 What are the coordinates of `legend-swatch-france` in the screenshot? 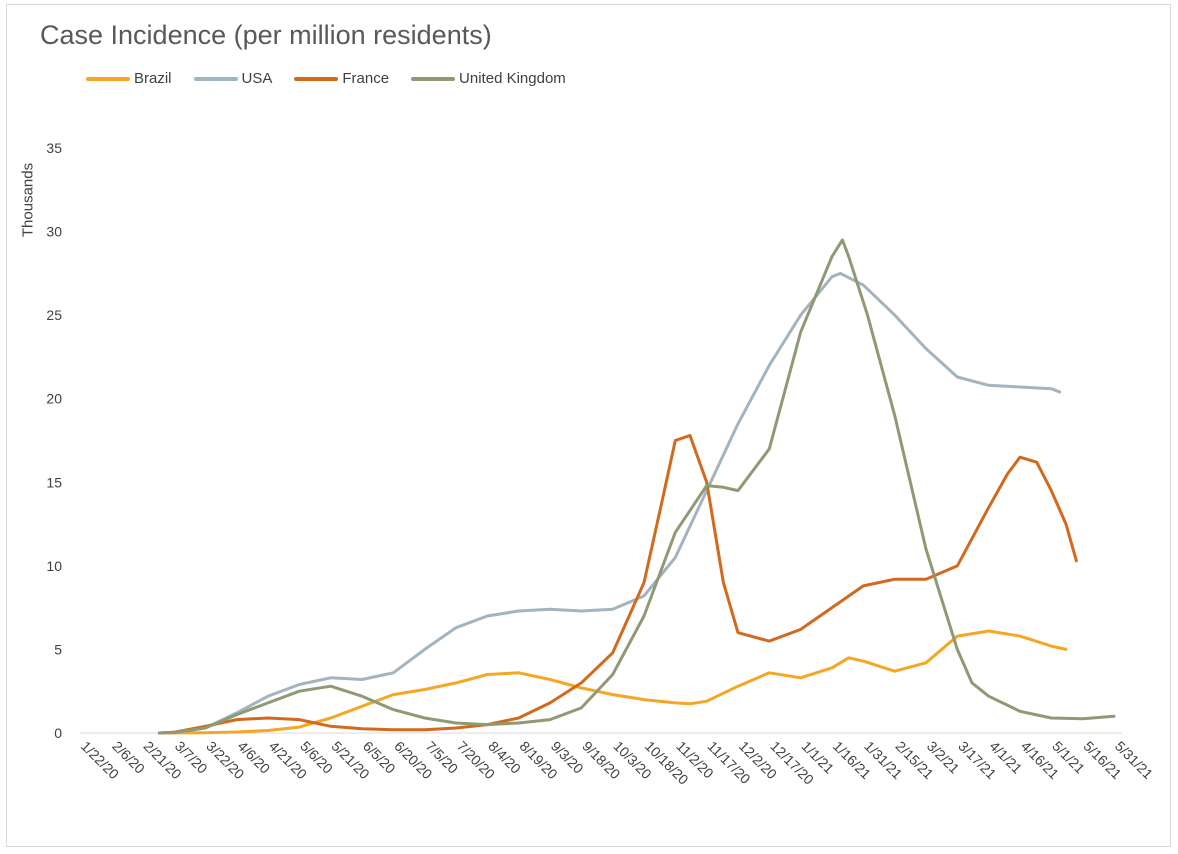 It's located at (316, 78).